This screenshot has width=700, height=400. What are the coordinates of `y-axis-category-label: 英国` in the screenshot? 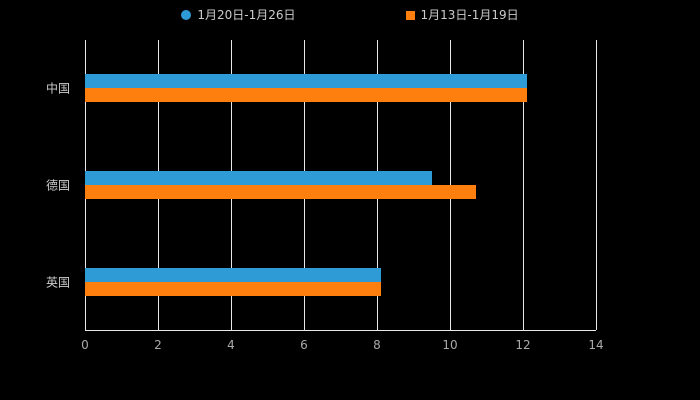 It's located at (57, 282).